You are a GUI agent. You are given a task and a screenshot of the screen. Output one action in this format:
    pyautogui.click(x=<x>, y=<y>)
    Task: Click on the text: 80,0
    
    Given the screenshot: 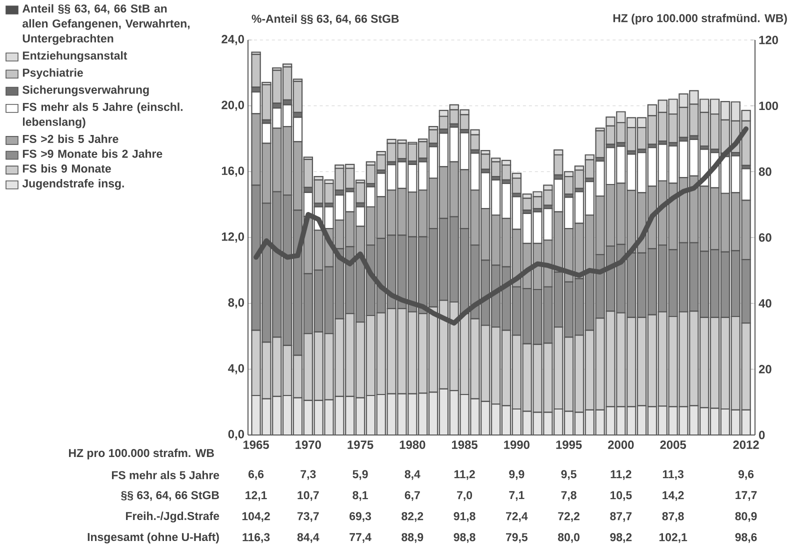 What is the action you would take?
    pyautogui.click(x=569, y=538)
    